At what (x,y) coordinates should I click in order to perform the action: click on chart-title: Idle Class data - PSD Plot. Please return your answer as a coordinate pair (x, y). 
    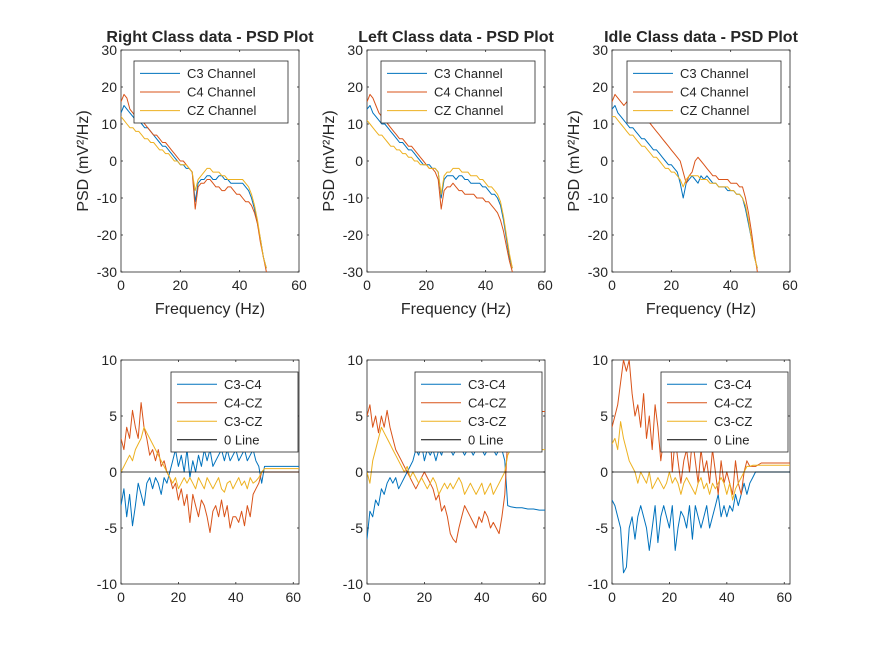
    Looking at the image, I should click on (701, 37).